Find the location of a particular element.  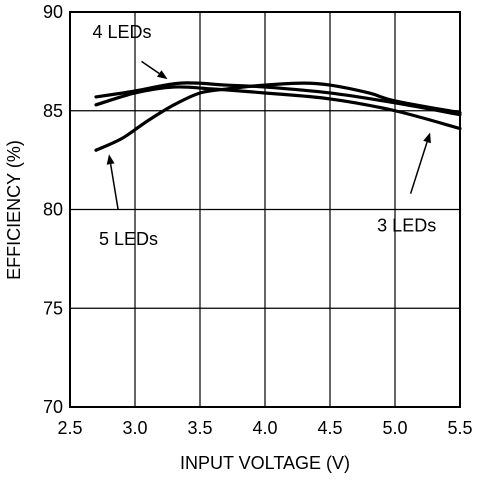

y-tick-label: 85 is located at coordinates (53, 111).